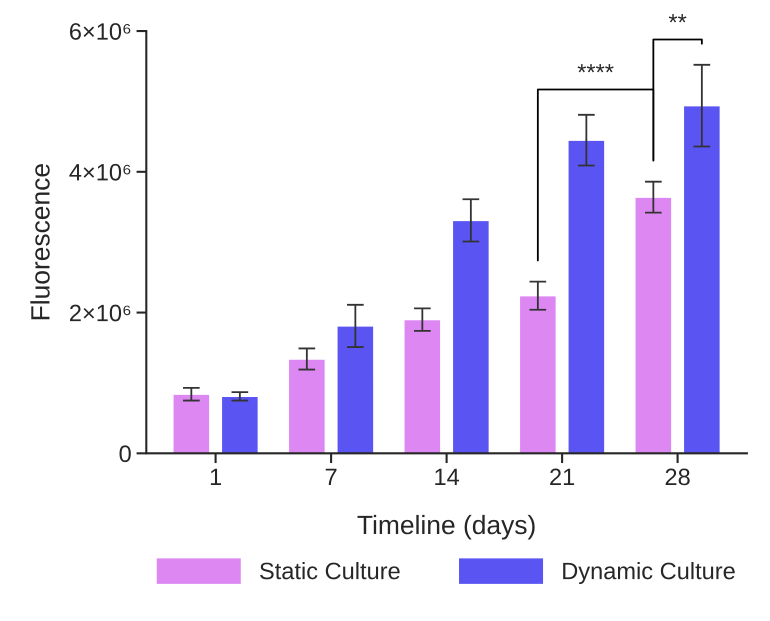 Image resolution: width=770 pixels, height=621 pixels. Describe the element at coordinates (100, 313) in the screenshot. I see `y-tick-label: 2×10⁶` at that location.